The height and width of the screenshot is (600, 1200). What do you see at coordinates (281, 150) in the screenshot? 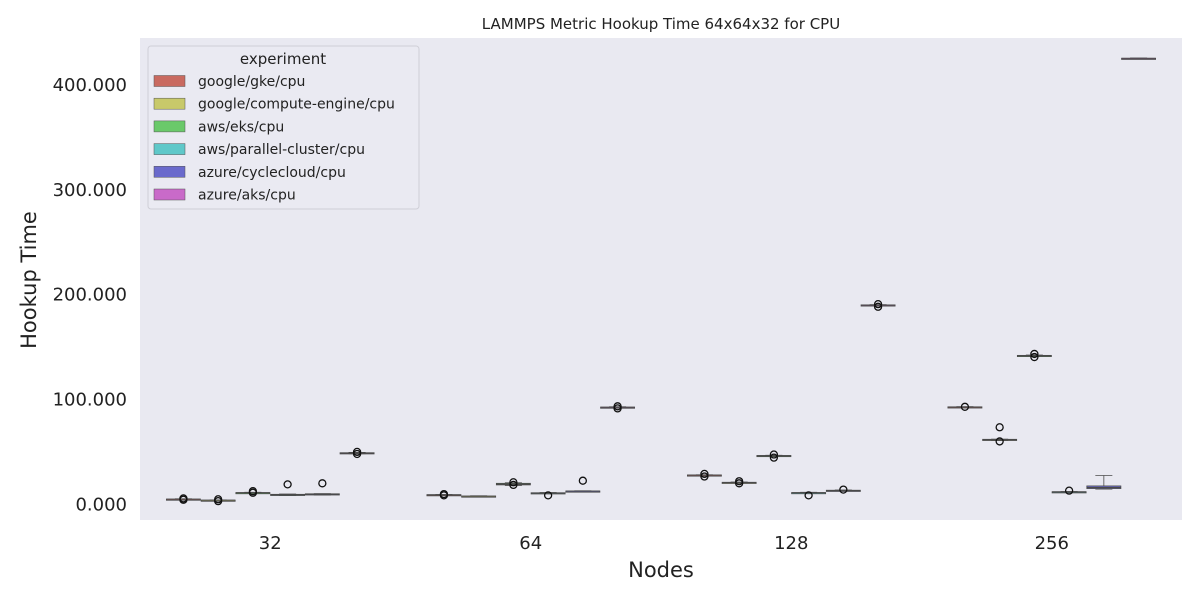
I see `legend-label: aws/parallel-cluster/cpu` at bounding box center [281, 150].